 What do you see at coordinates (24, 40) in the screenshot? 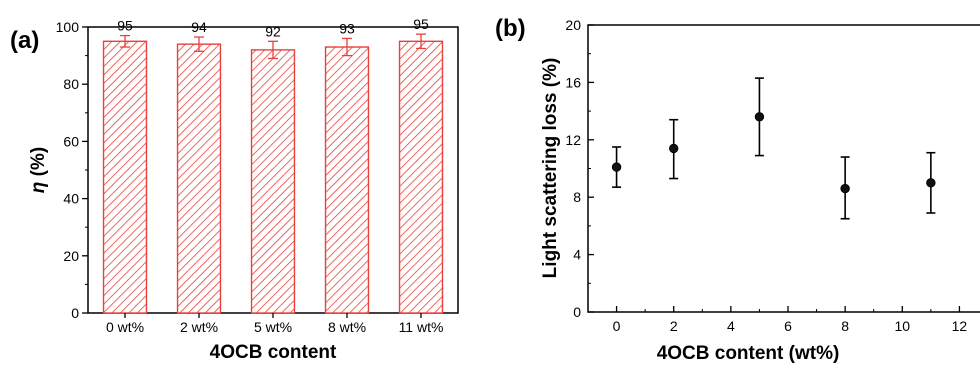
I see `panel-a-letter: (a)` at bounding box center [24, 40].